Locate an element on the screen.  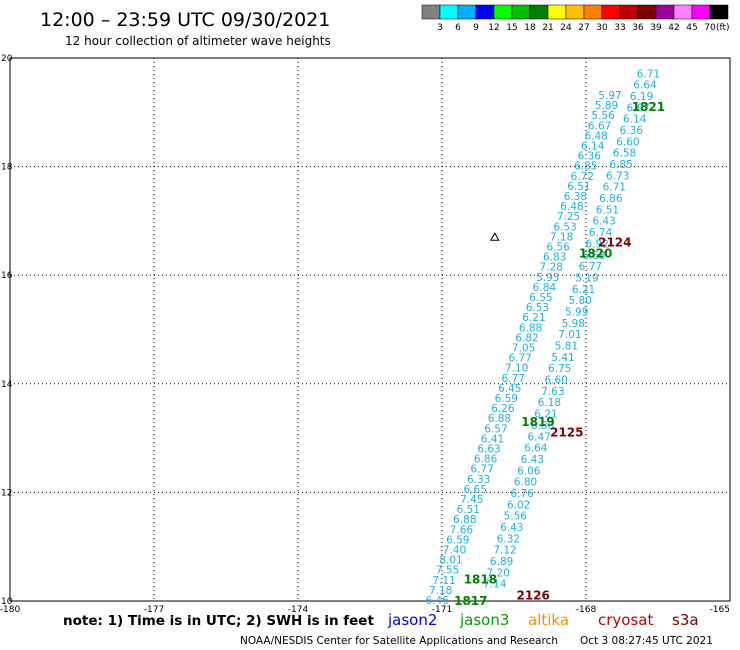
legend-item-altika: altika is located at coordinates (548, 620).